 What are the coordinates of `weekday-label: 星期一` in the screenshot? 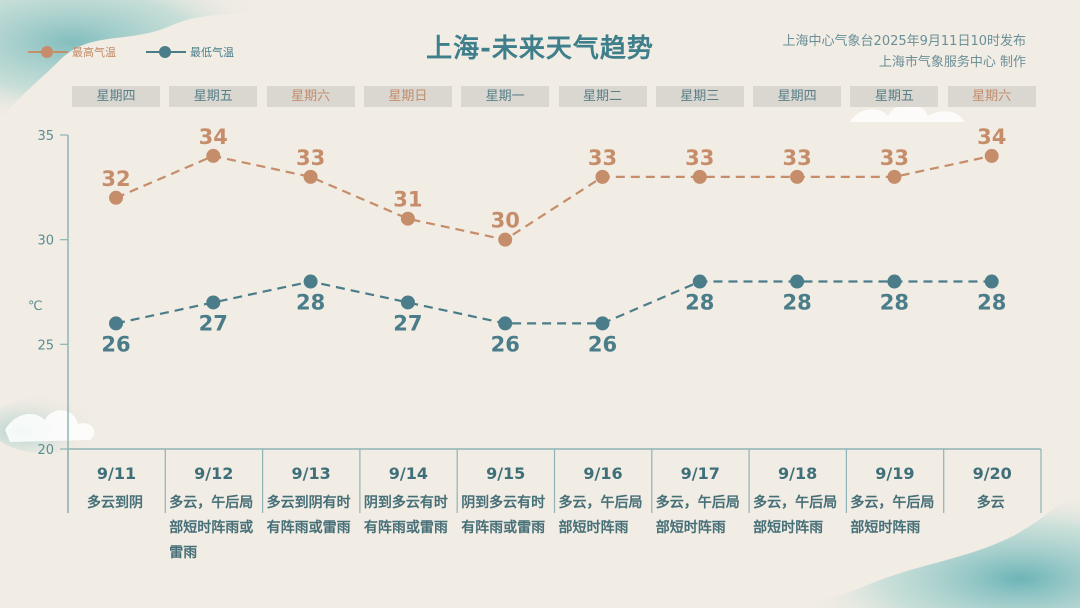 It's located at (505, 96).